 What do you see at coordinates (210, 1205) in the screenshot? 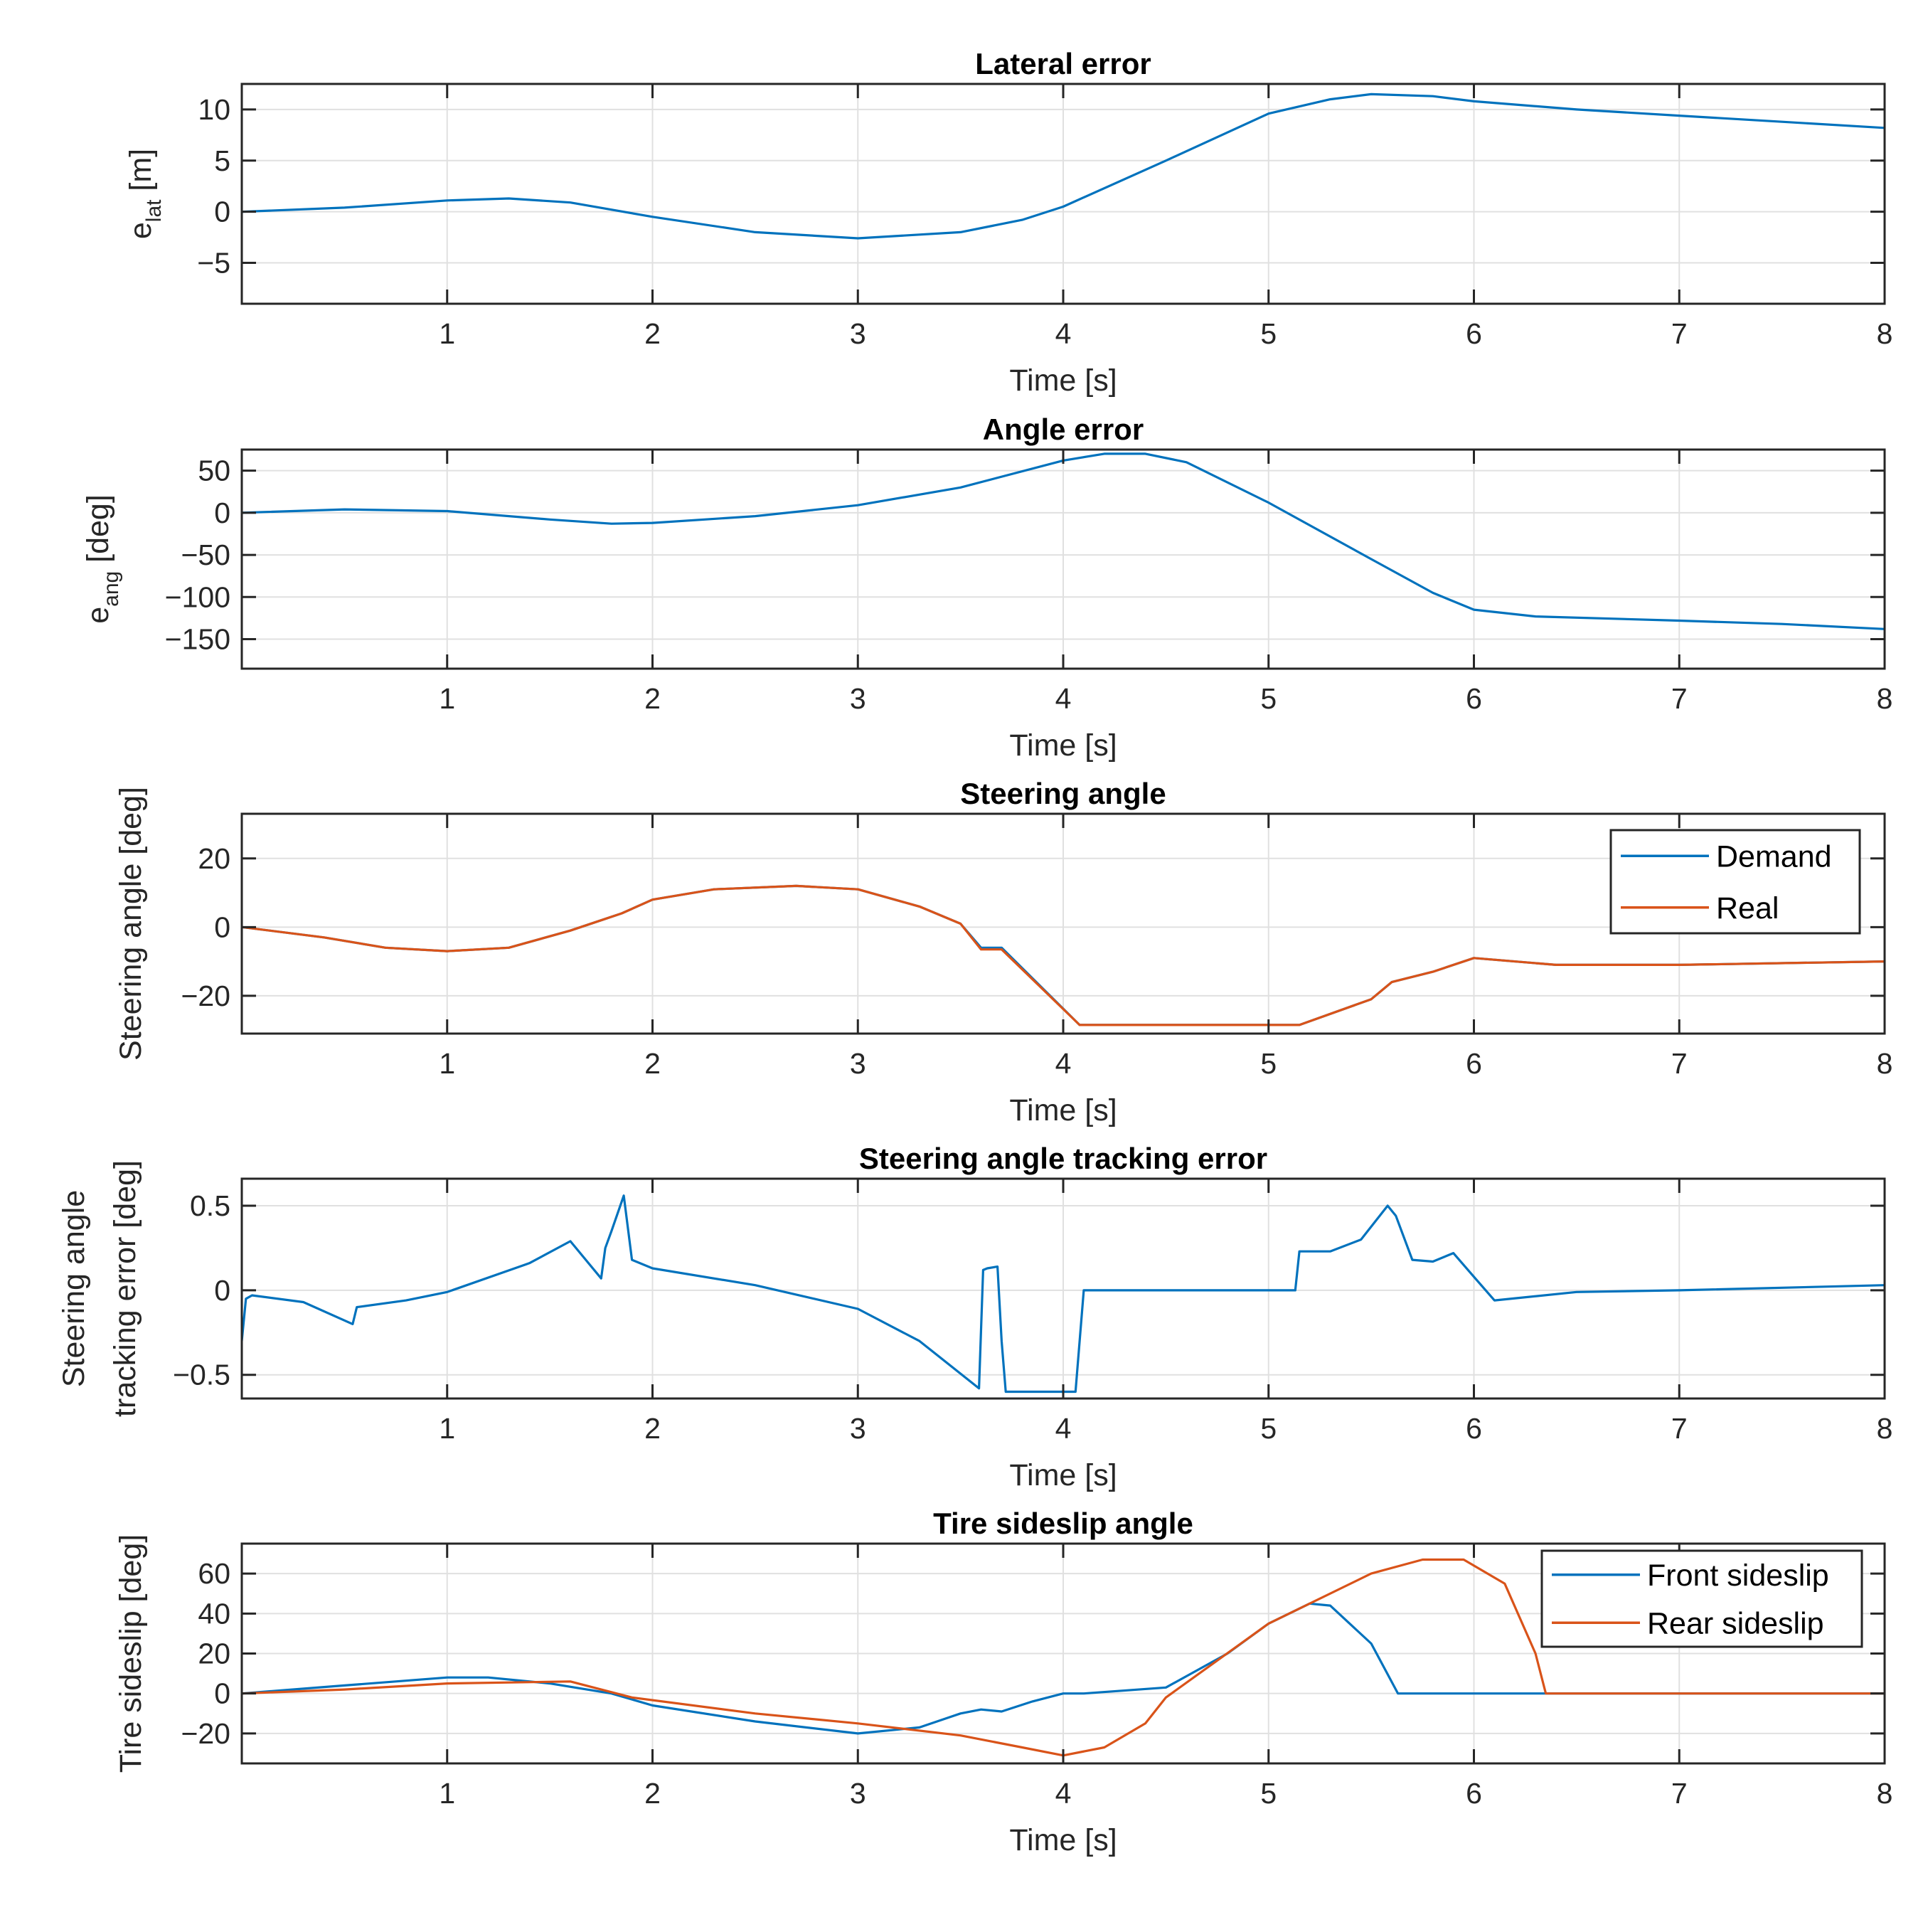
I see `y-tick-label: 0.5` at bounding box center [210, 1205].